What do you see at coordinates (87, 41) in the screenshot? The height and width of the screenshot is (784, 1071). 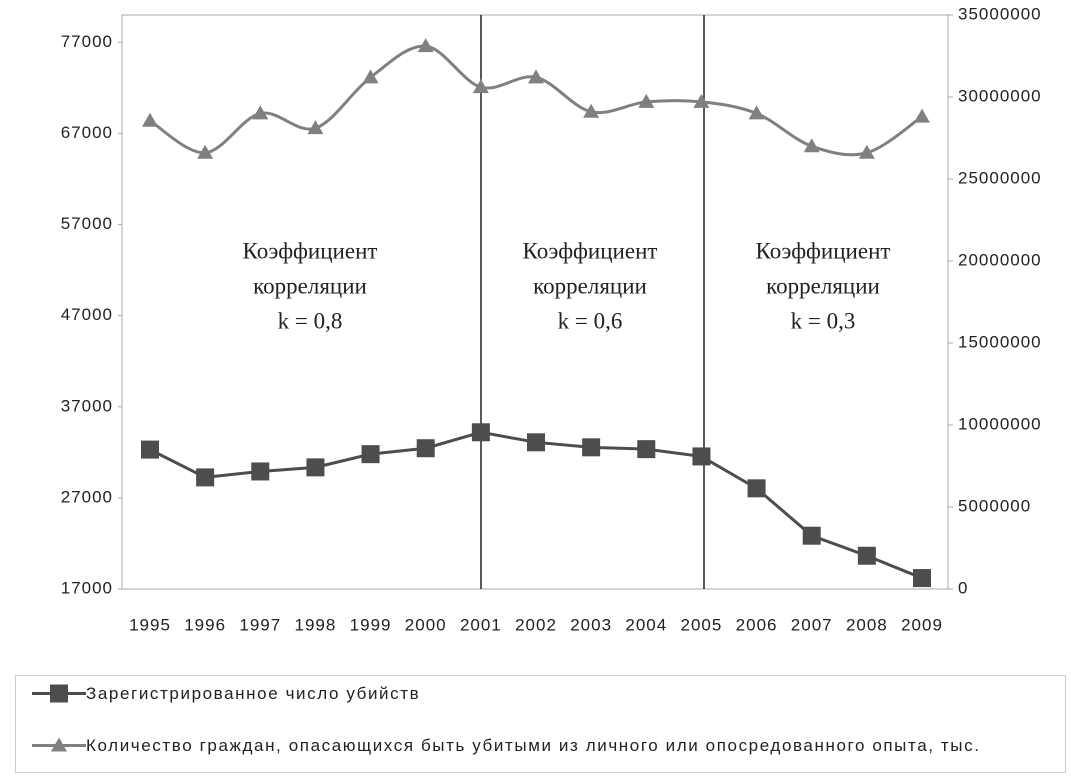 I see `y-tick-label: 77000` at bounding box center [87, 41].